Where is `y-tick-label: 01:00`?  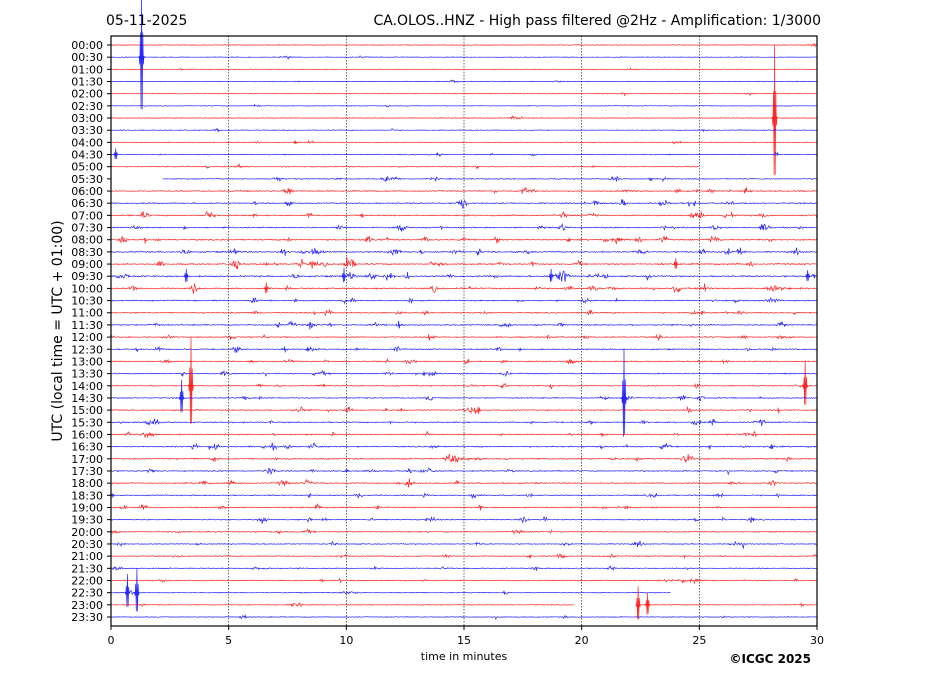
y-tick-label: 01:00 is located at coordinates (87, 69).